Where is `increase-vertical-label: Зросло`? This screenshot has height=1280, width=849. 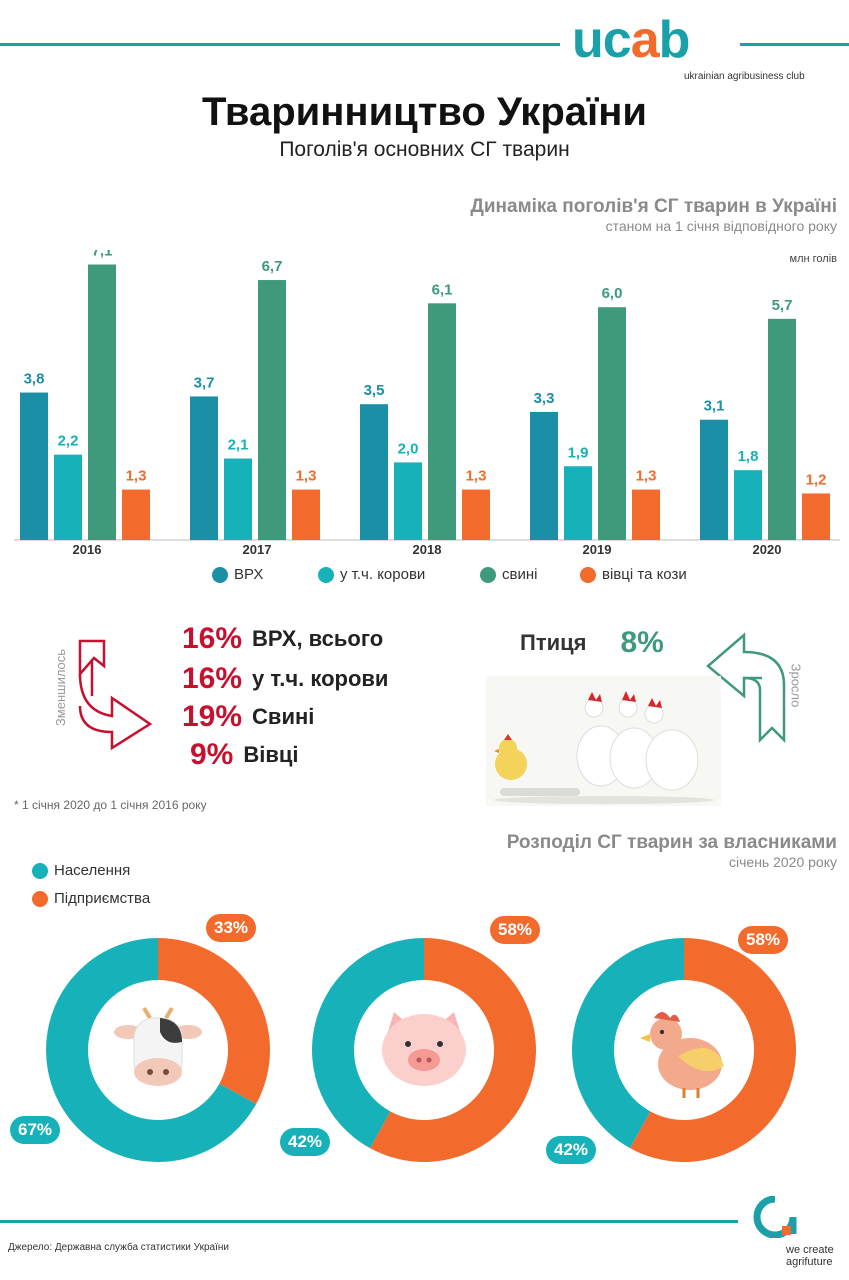
increase-vertical-label: Зросло is located at coordinates (796, 685).